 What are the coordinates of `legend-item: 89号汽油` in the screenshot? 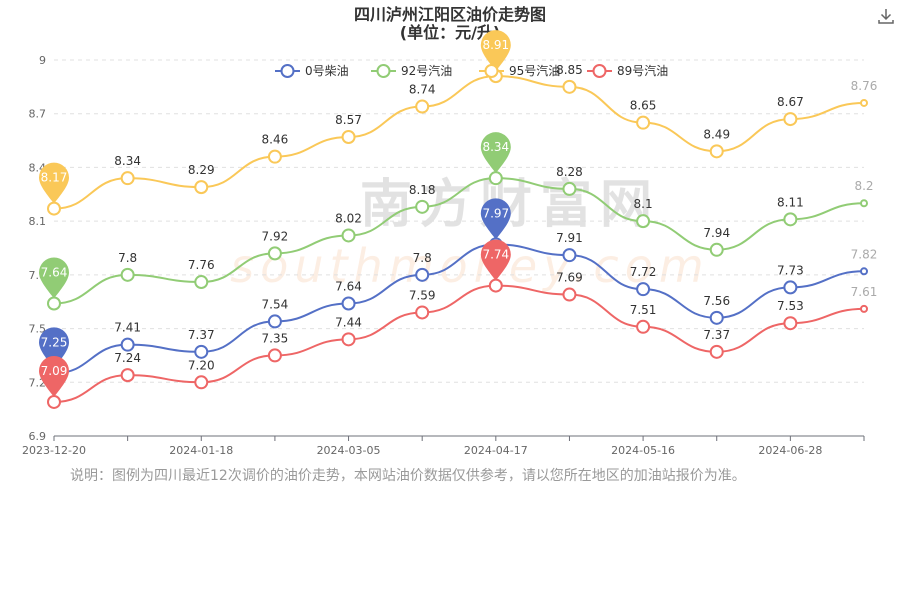 It's located at (627, 70).